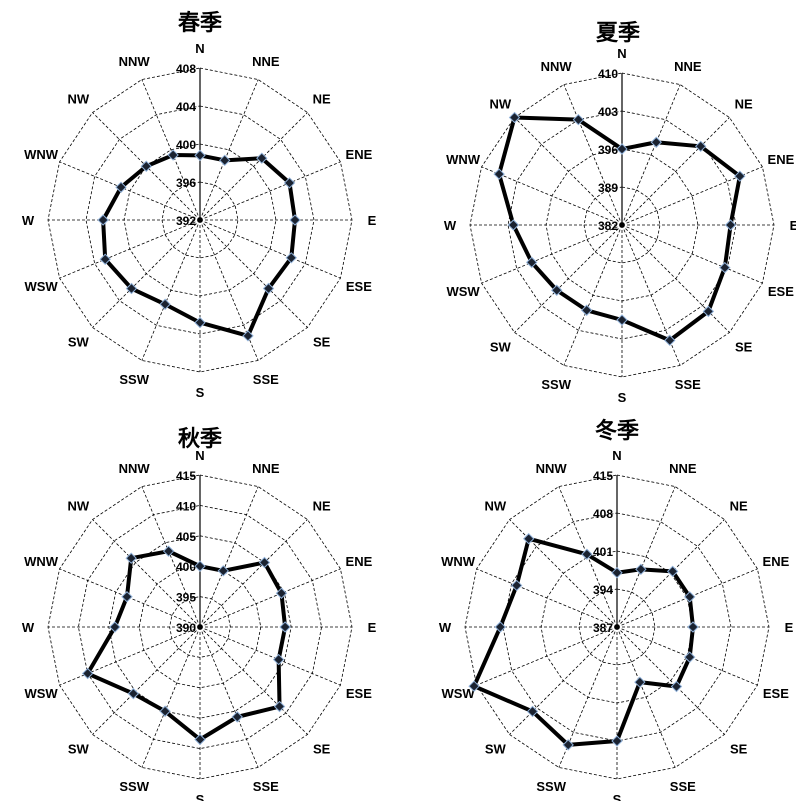 This screenshot has width=796, height=801. Describe the element at coordinates (186, 221) in the screenshot. I see `radial-tick-label: 392` at that location.